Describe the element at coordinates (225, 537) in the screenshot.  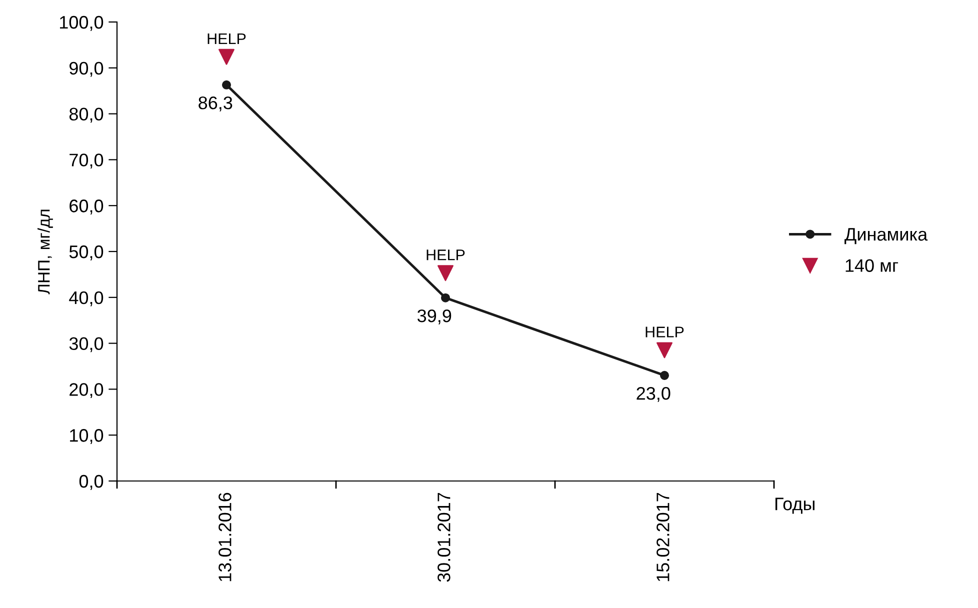
I see `x-tick-label: 13.01.2016` at that location.